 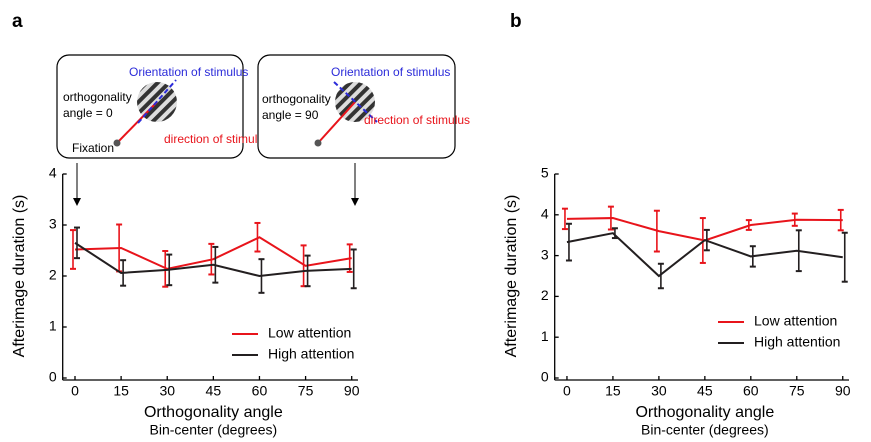 I want to click on panel-label: a, so click(x=17, y=21).